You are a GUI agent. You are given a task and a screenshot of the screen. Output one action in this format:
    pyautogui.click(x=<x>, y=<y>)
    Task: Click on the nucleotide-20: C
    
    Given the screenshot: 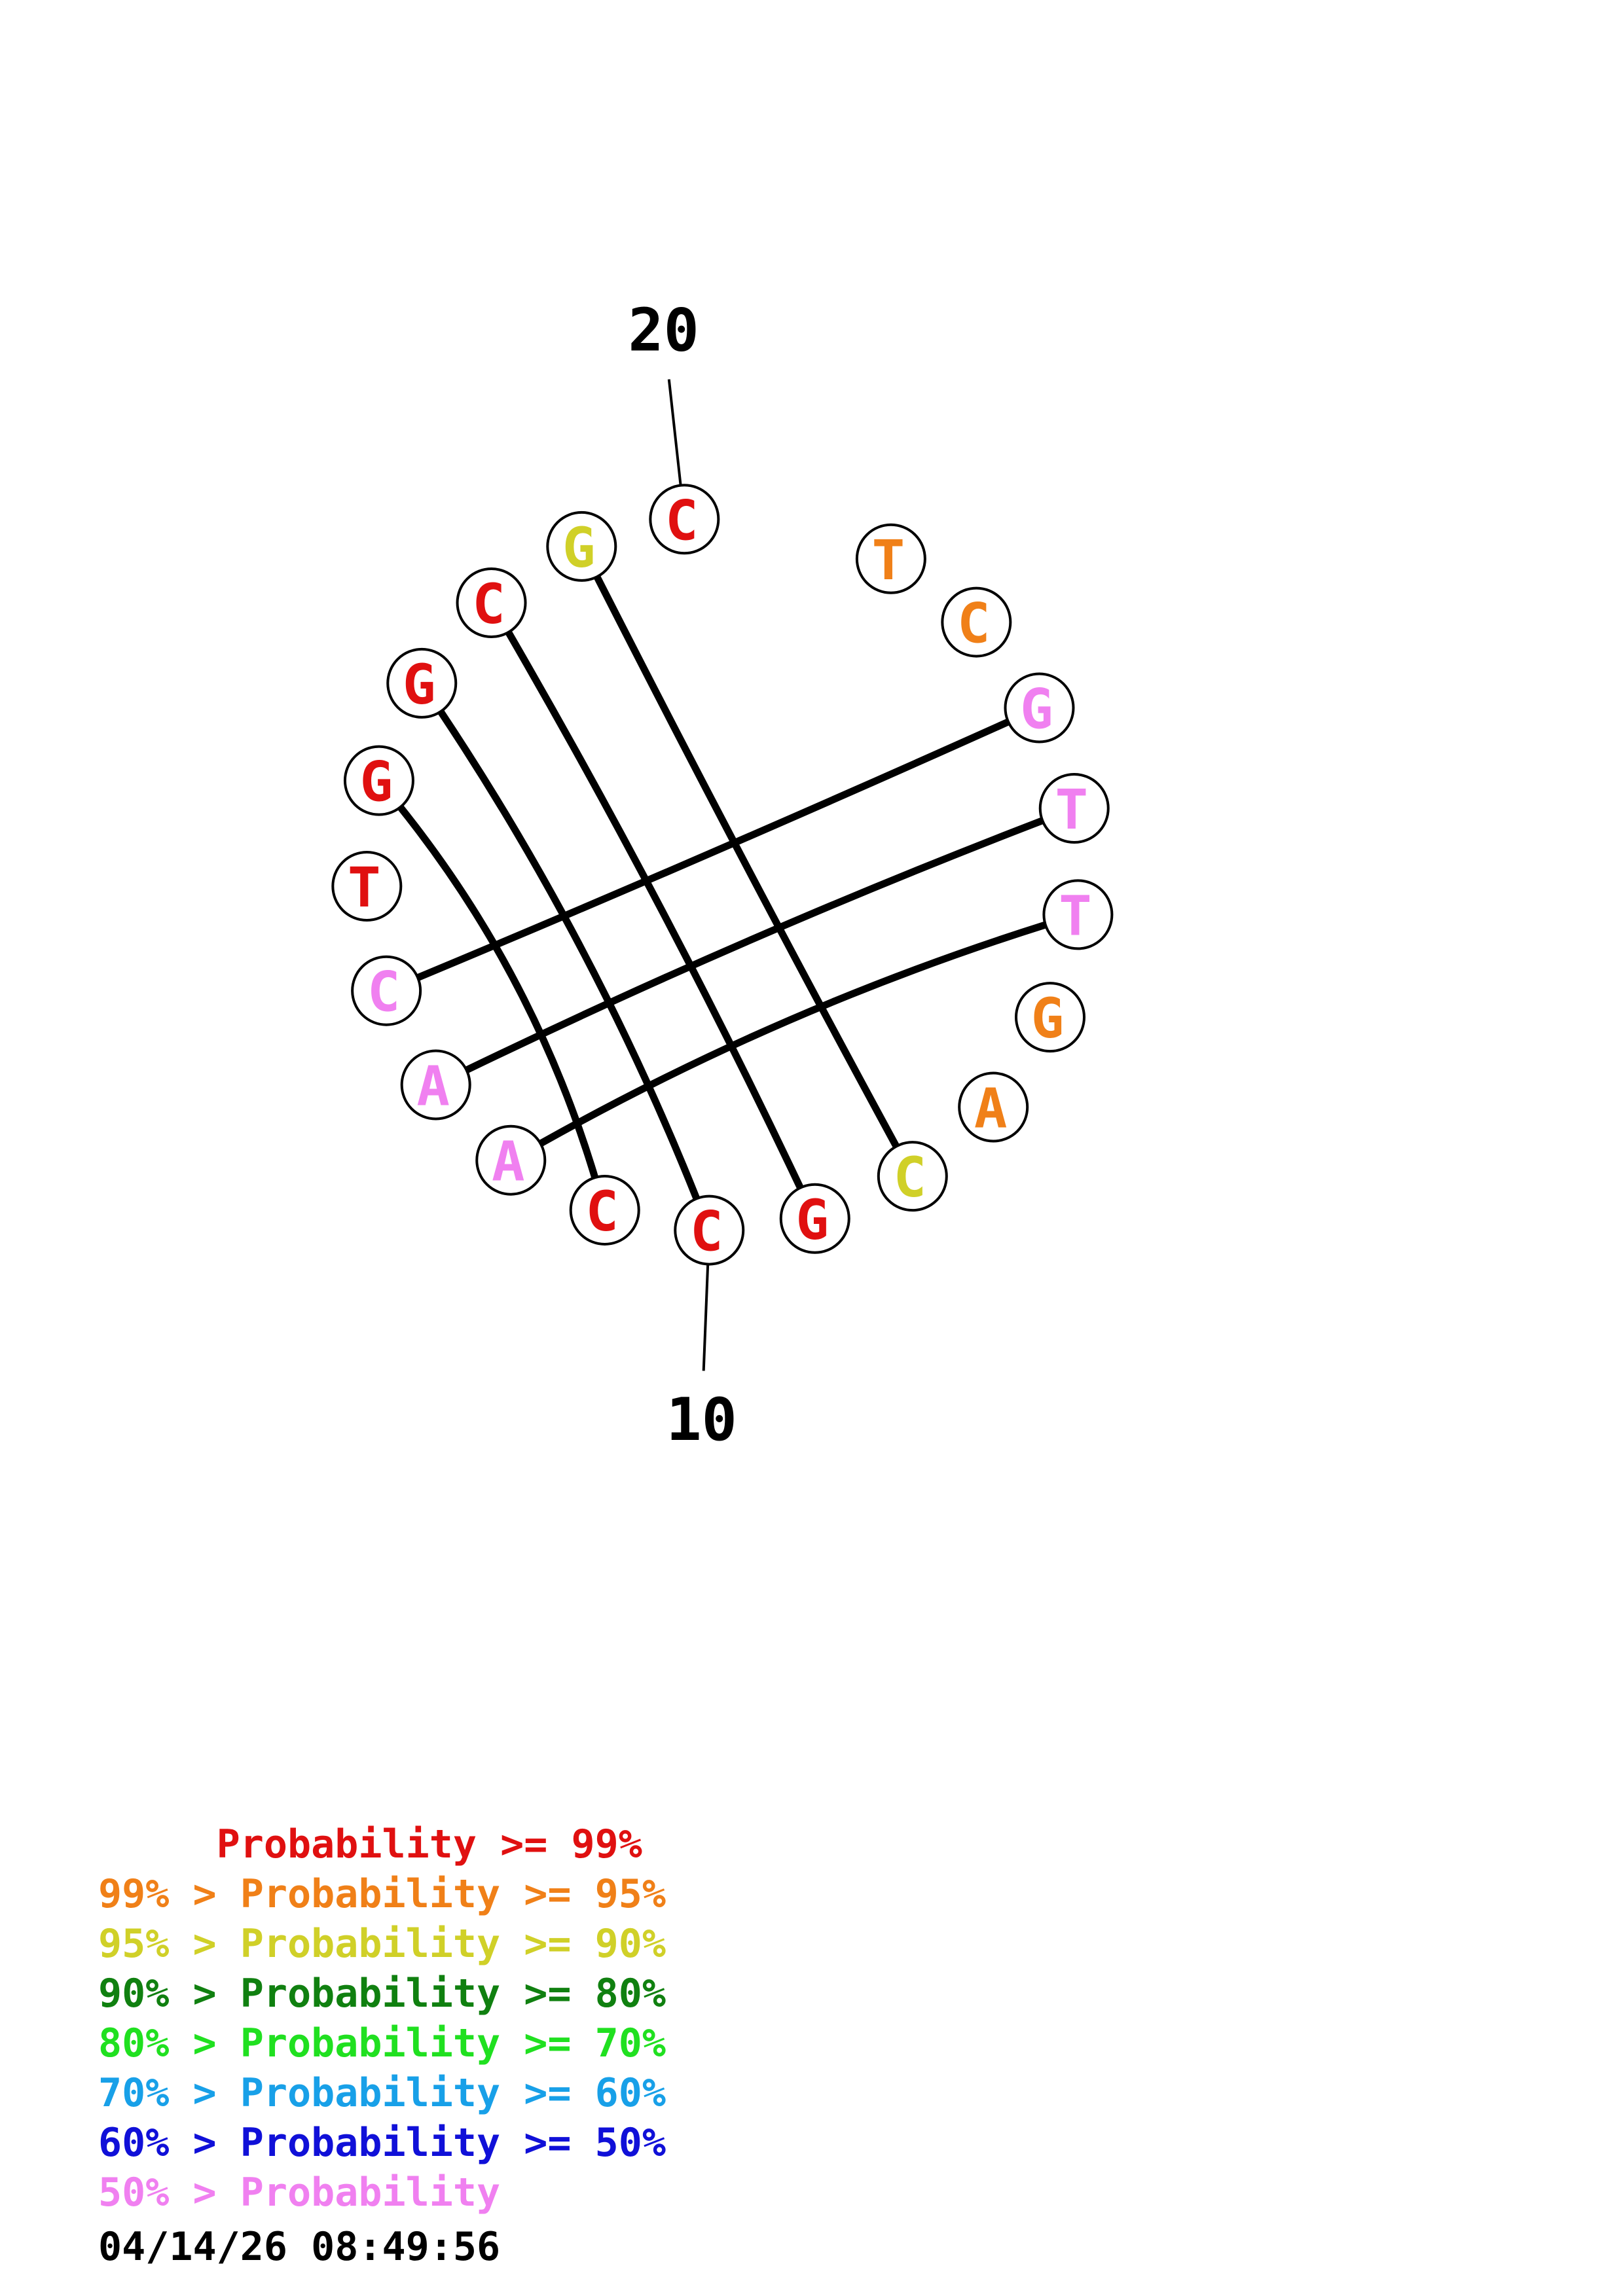 What is the action you would take?
    pyautogui.click(x=684, y=519)
    